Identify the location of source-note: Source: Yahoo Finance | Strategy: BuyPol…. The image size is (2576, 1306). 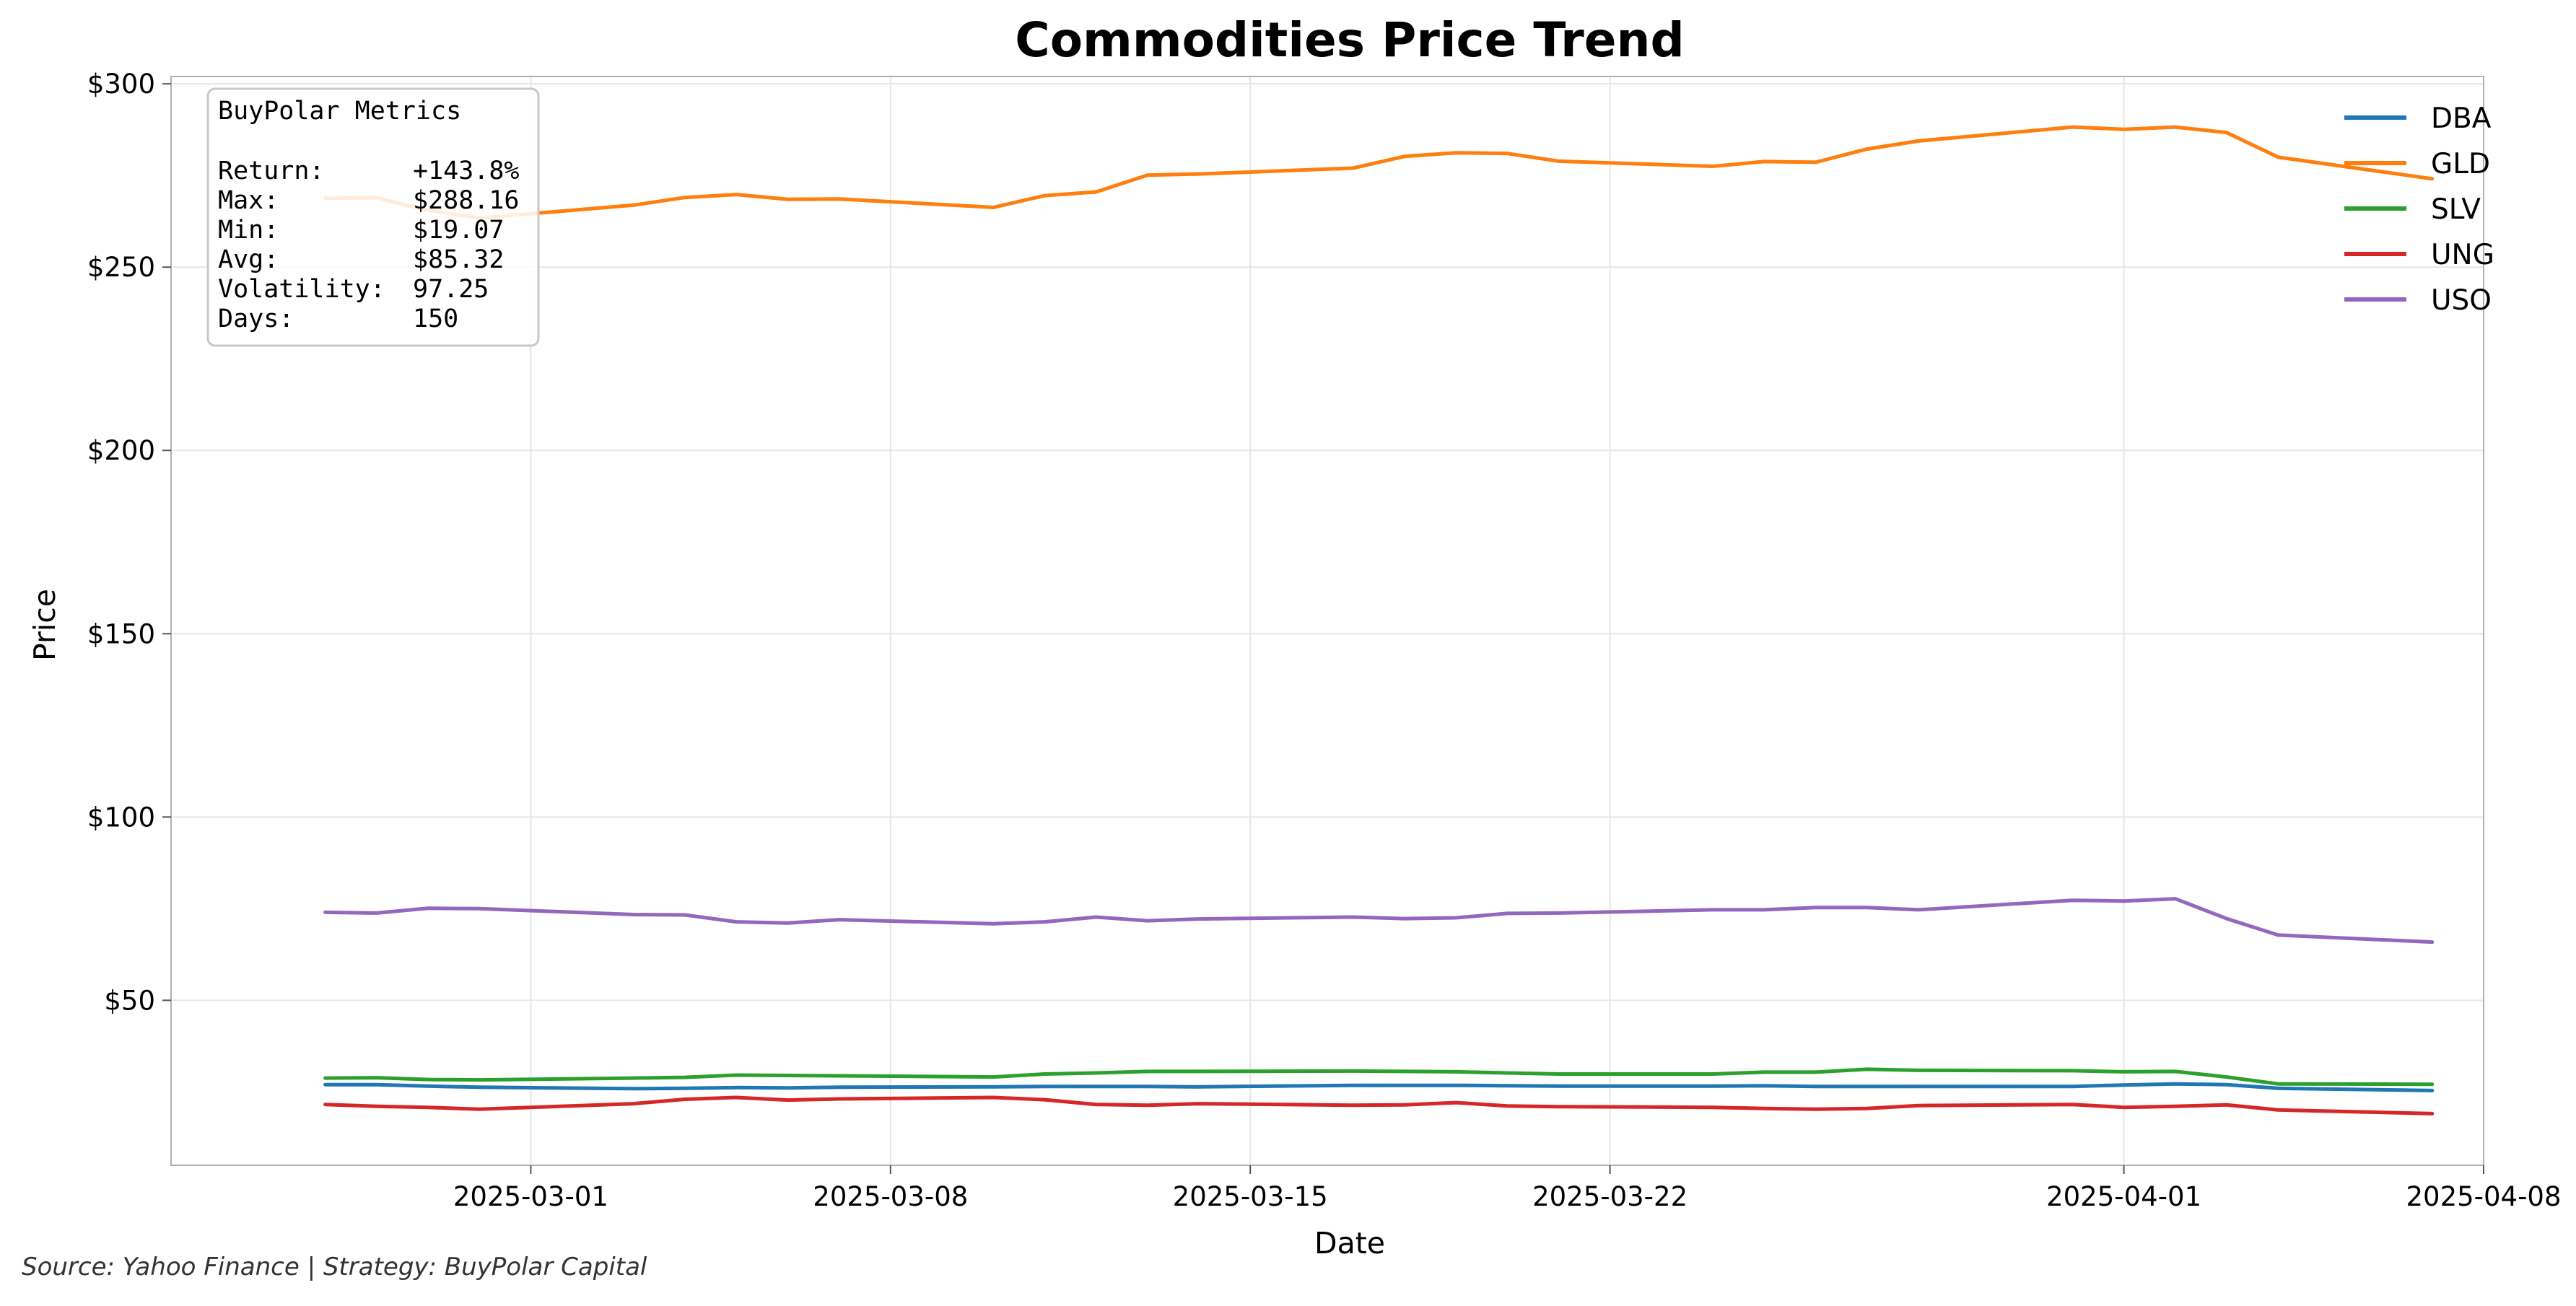
(334, 1267).